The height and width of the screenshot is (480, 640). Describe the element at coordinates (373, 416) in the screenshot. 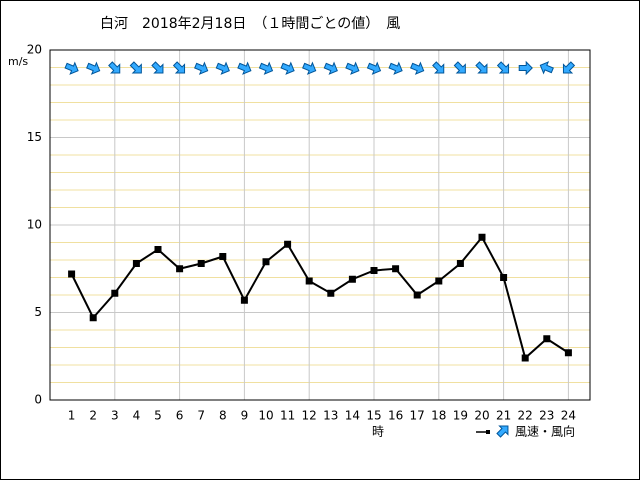

I see `x-tick-label: 15` at that location.